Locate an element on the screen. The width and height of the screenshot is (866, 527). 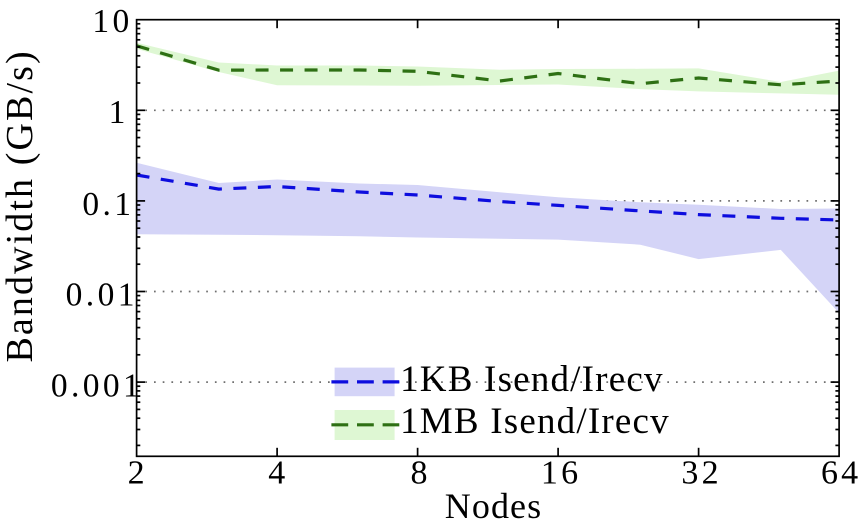
svg-text: 8 is located at coordinates (420, 473).